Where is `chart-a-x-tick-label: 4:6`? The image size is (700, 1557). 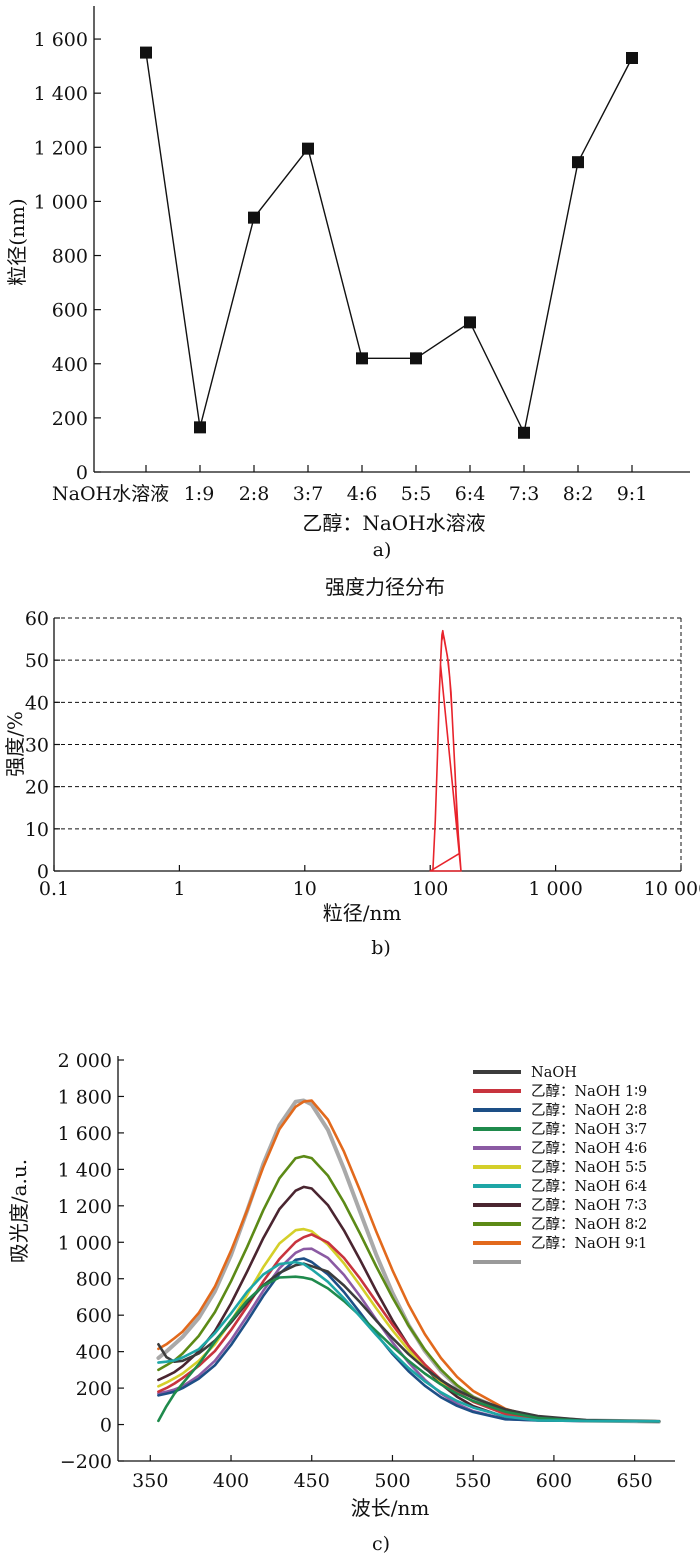
chart-a-x-tick-label: 4:6 is located at coordinates (362, 494).